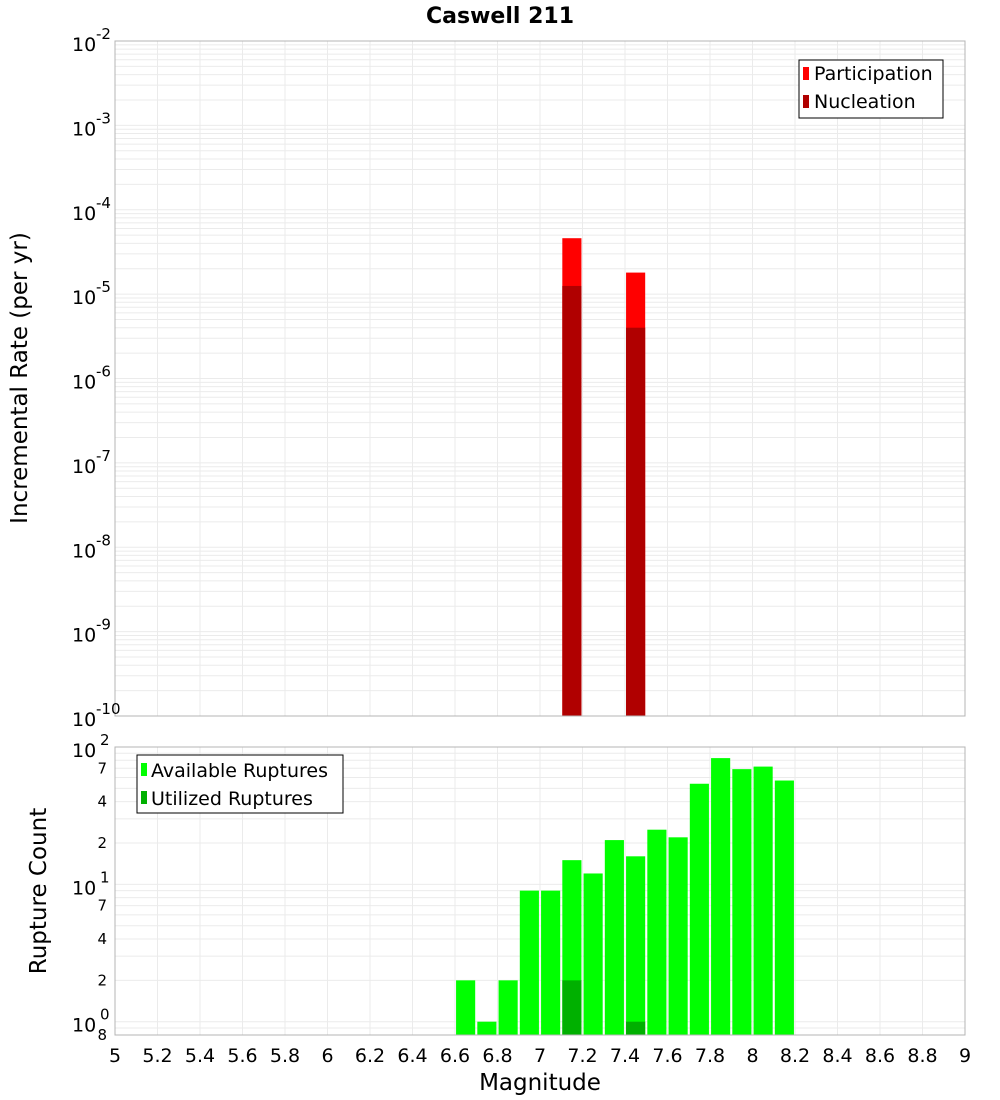  I want to click on top-y-tick-exponent: -7, so click(103, 456).